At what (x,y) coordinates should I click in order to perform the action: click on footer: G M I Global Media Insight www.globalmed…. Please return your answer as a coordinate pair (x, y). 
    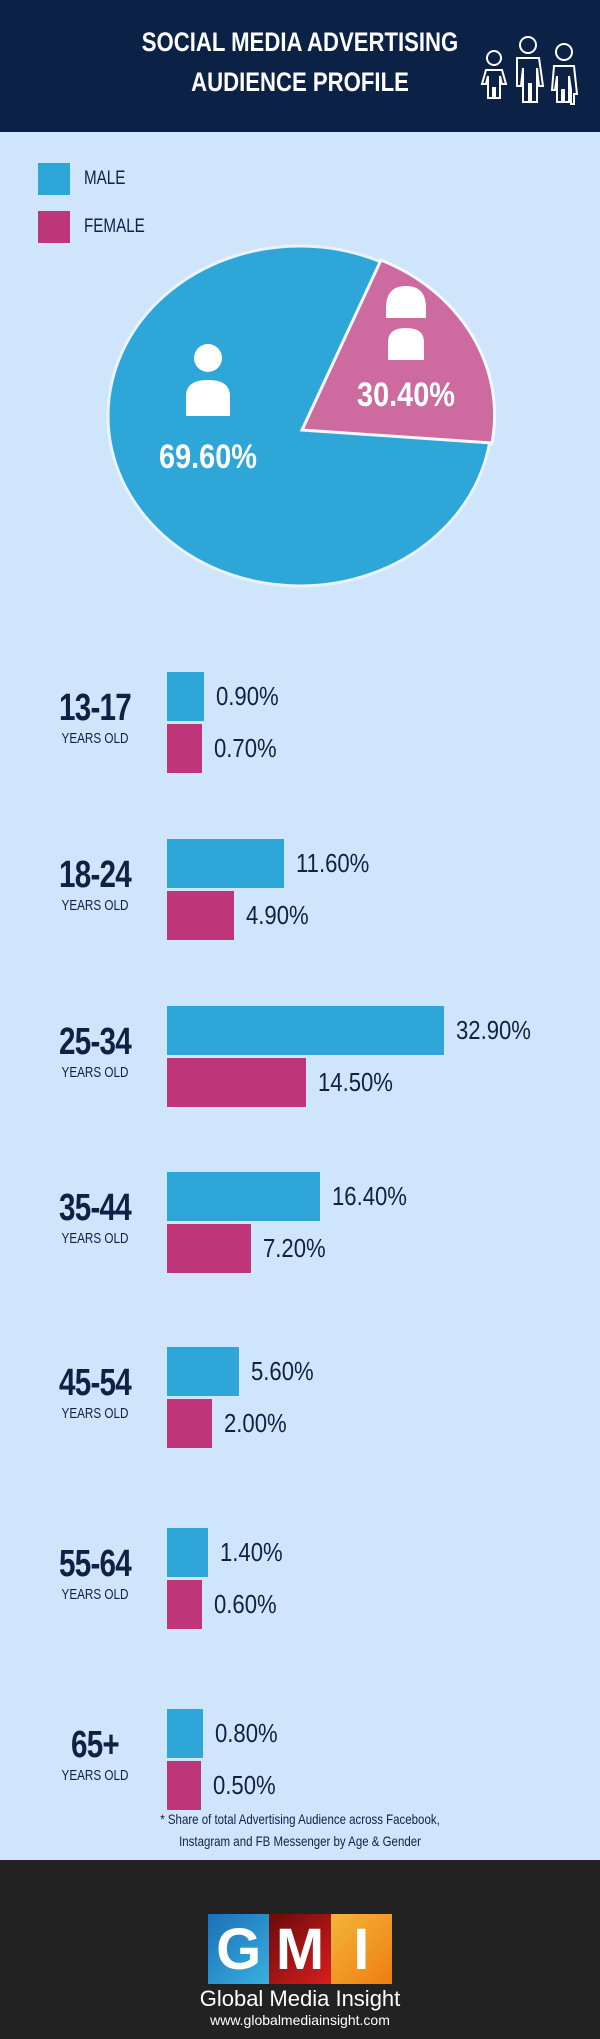
    Looking at the image, I should click on (300, 1949).